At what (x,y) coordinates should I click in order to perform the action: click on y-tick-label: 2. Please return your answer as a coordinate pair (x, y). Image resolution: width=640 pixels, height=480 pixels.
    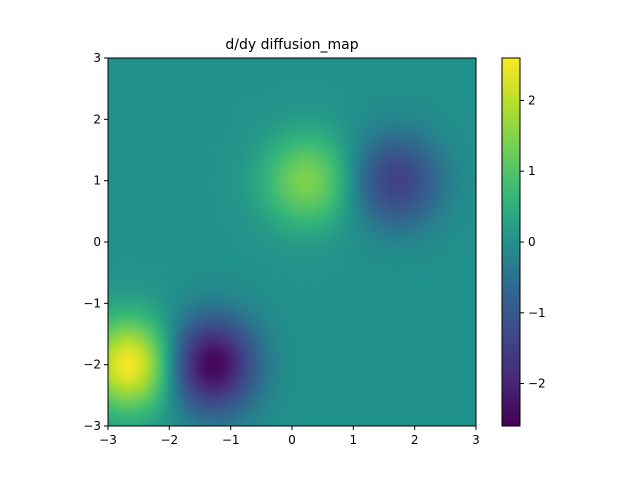
    Looking at the image, I should click on (97, 119).